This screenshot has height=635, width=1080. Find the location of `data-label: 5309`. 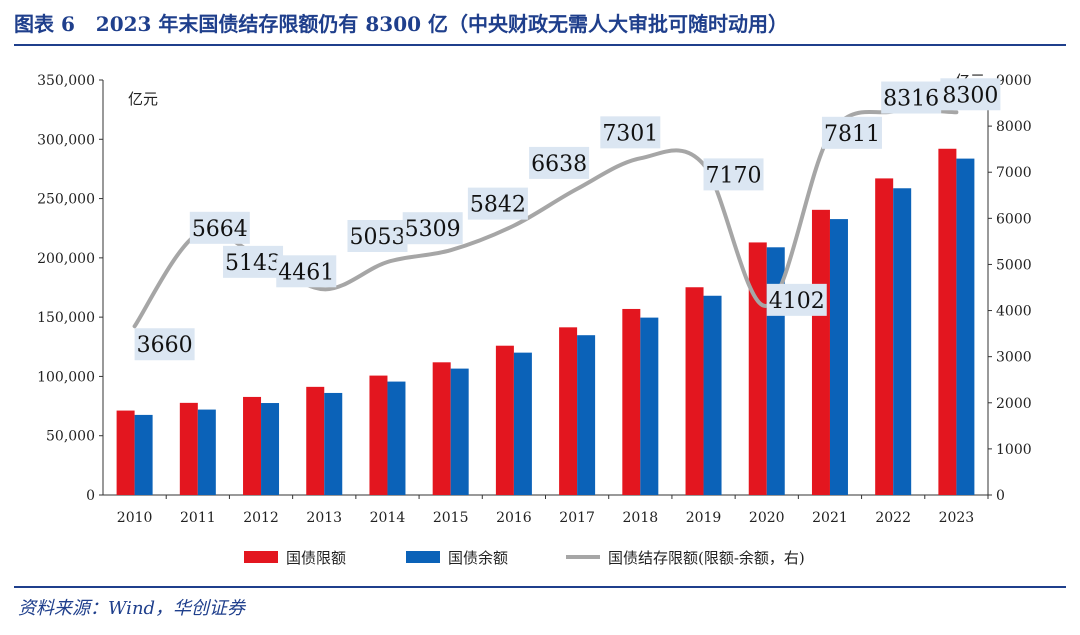

data-label: 5309 is located at coordinates (433, 229).